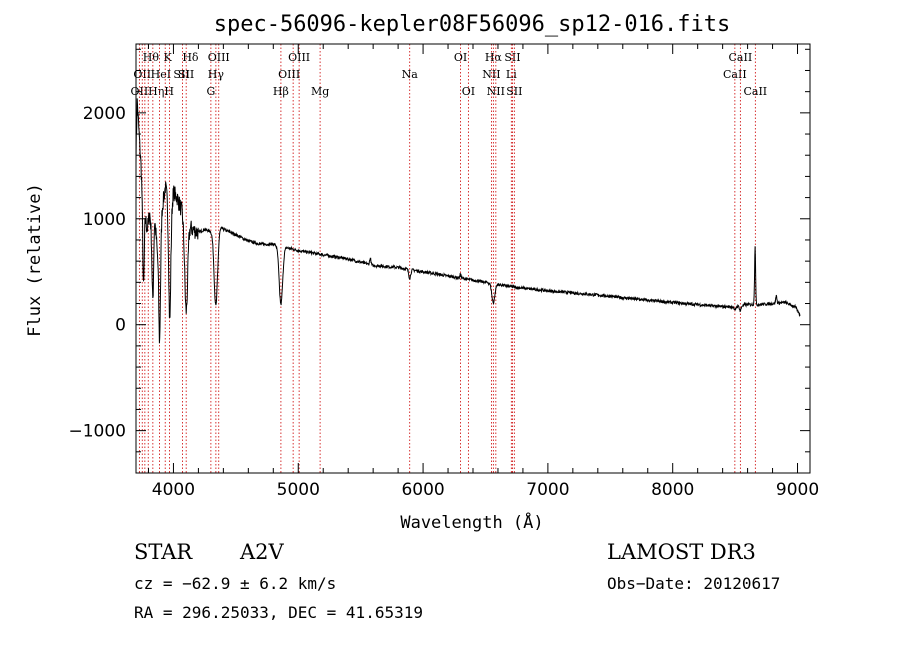  What do you see at coordinates (216, 74) in the screenshot?
I see `line-marker-label: Hγ` at bounding box center [216, 74].